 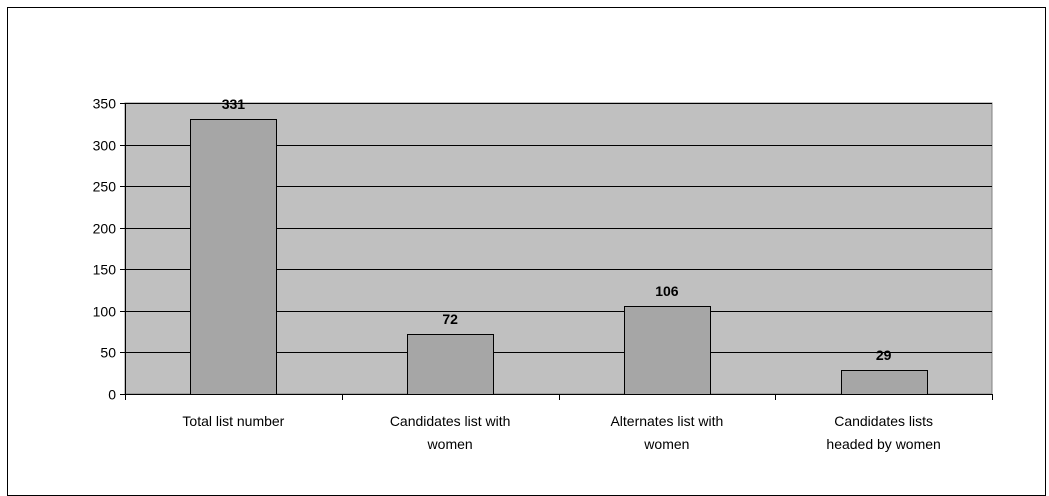 What do you see at coordinates (108, 353) in the screenshot?
I see `y-tick-label: 50` at bounding box center [108, 353].